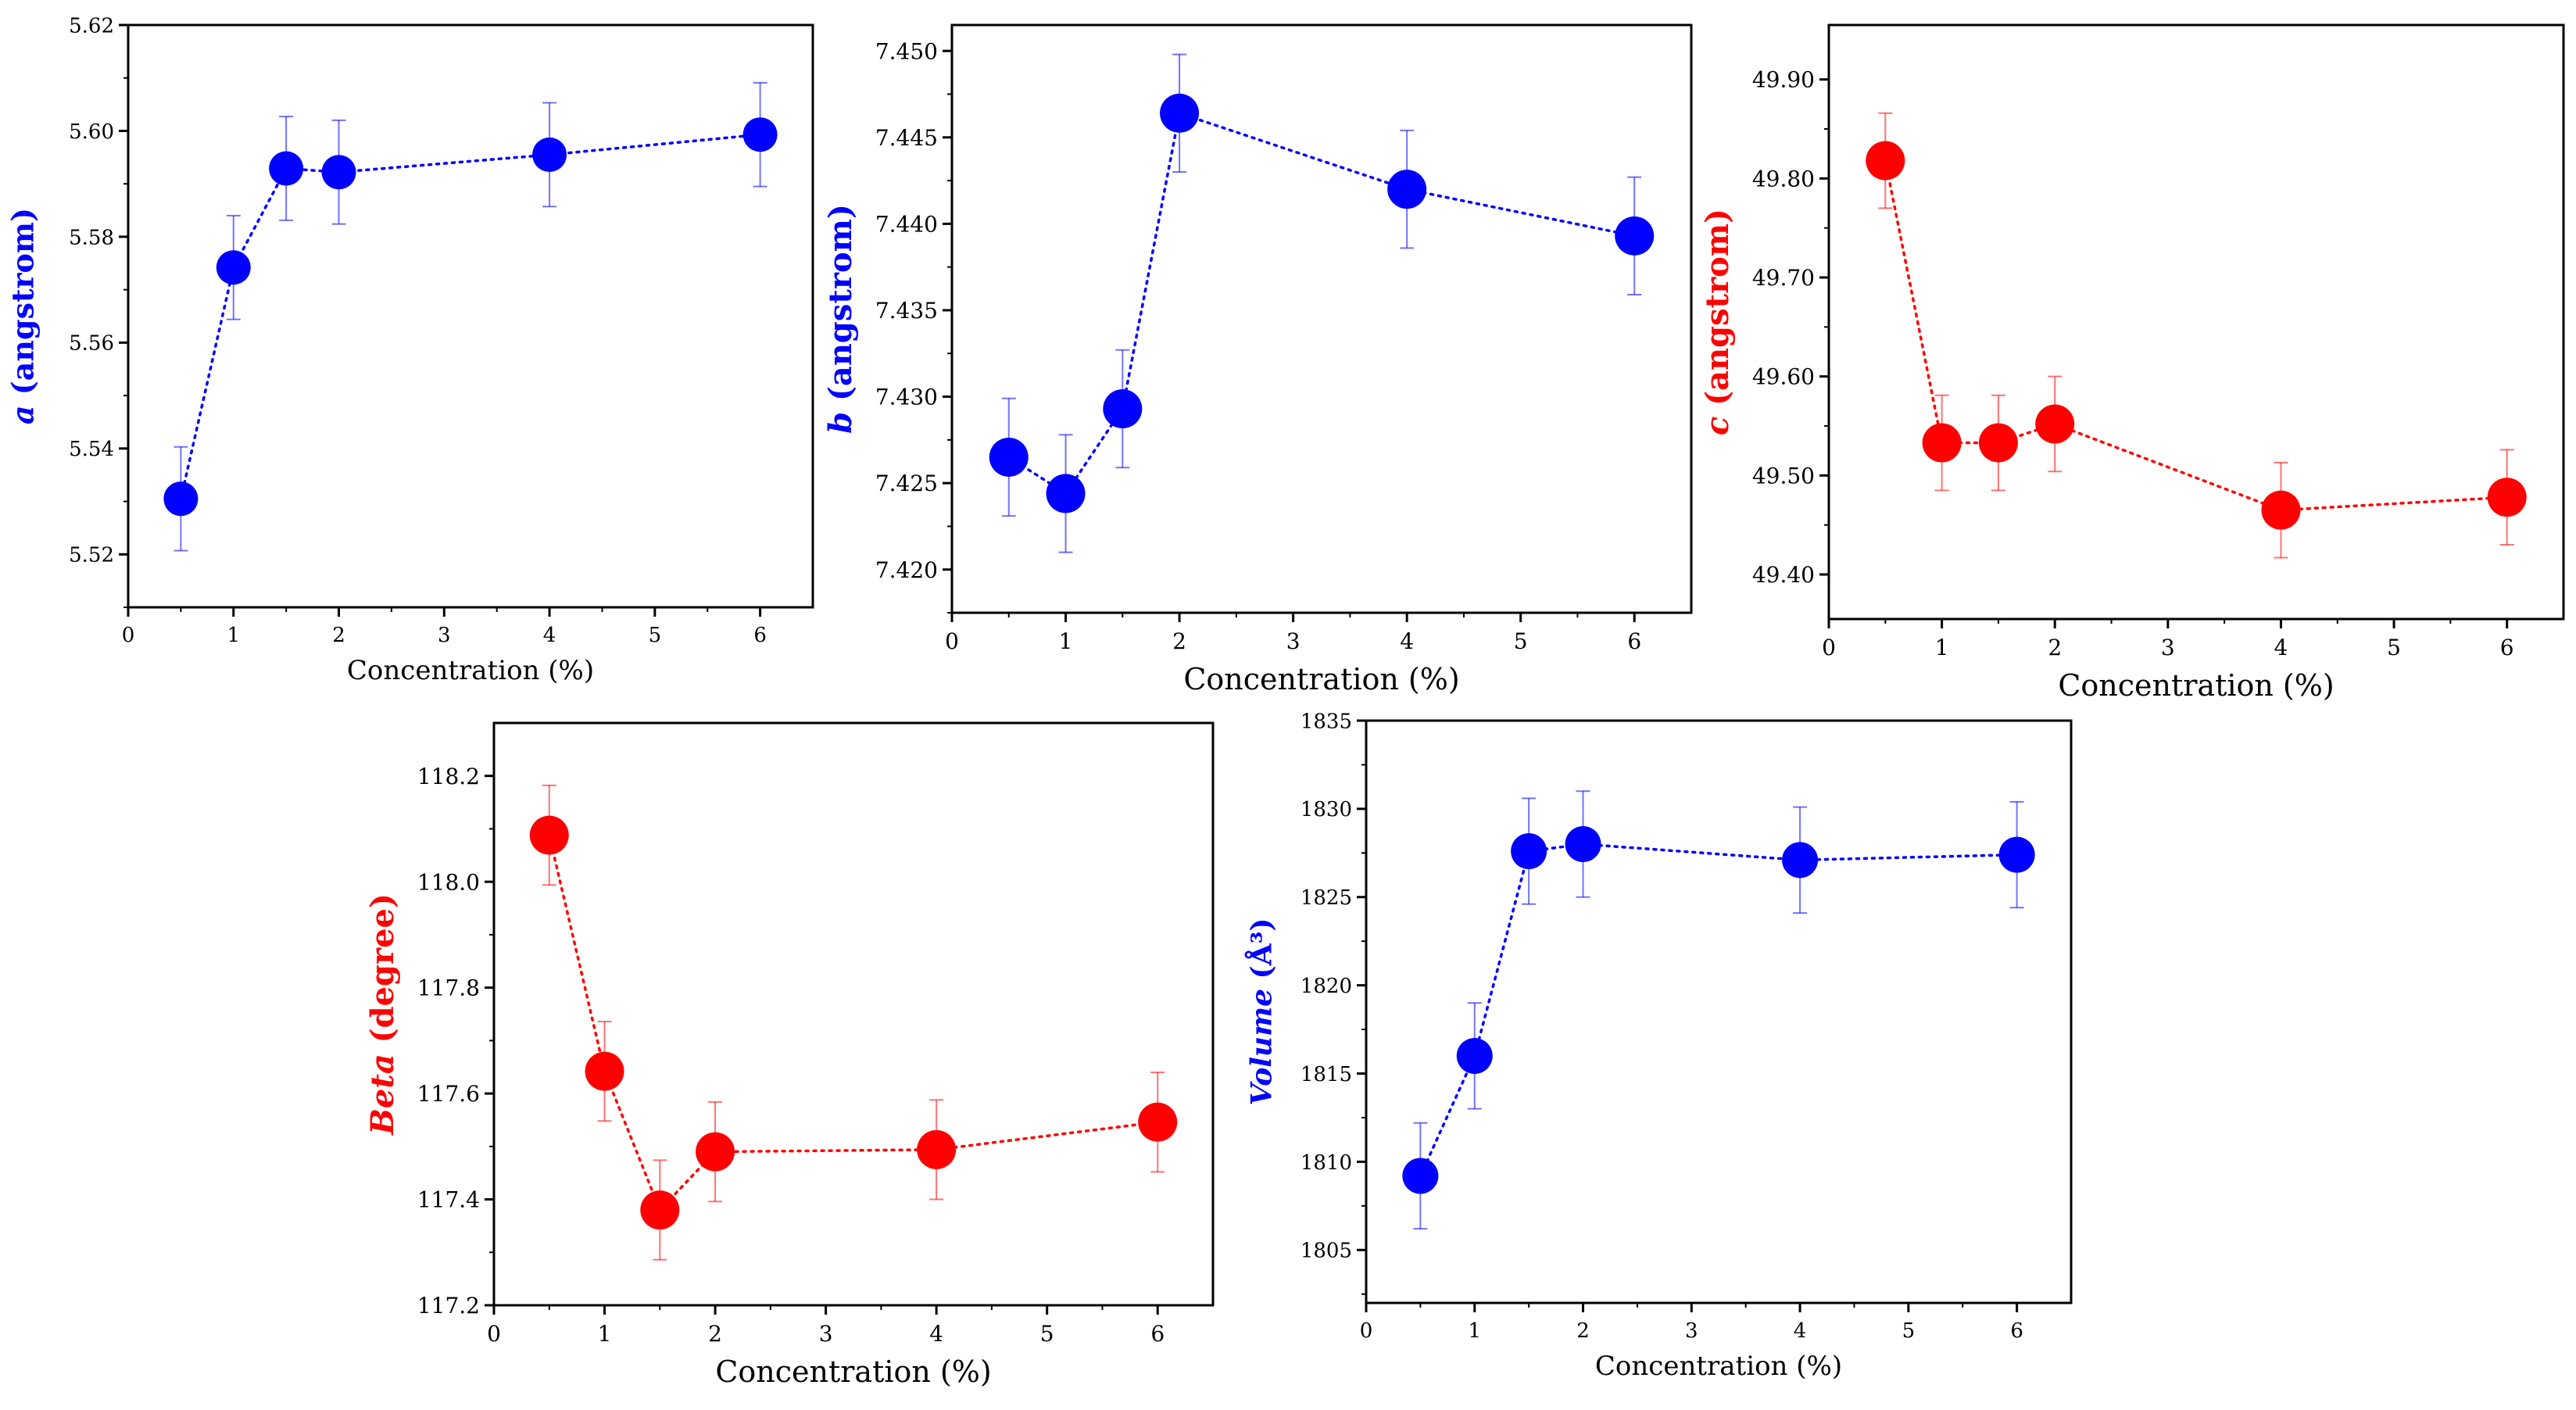  I want to click on y-axis-label-variable: Volume, so click(1261, 1047).